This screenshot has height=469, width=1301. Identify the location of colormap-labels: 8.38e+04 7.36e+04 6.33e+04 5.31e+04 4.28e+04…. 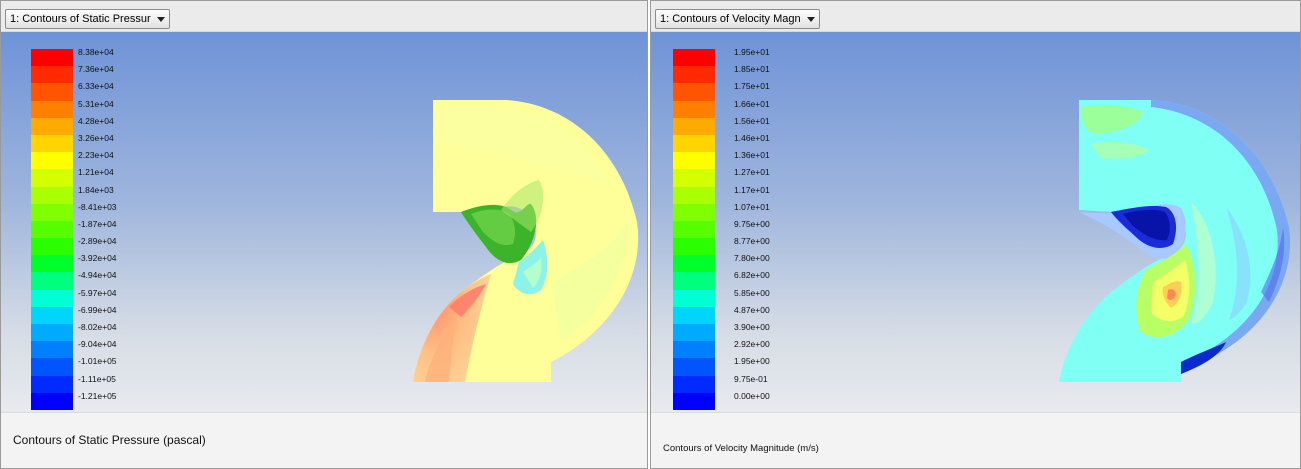
(97, 224).